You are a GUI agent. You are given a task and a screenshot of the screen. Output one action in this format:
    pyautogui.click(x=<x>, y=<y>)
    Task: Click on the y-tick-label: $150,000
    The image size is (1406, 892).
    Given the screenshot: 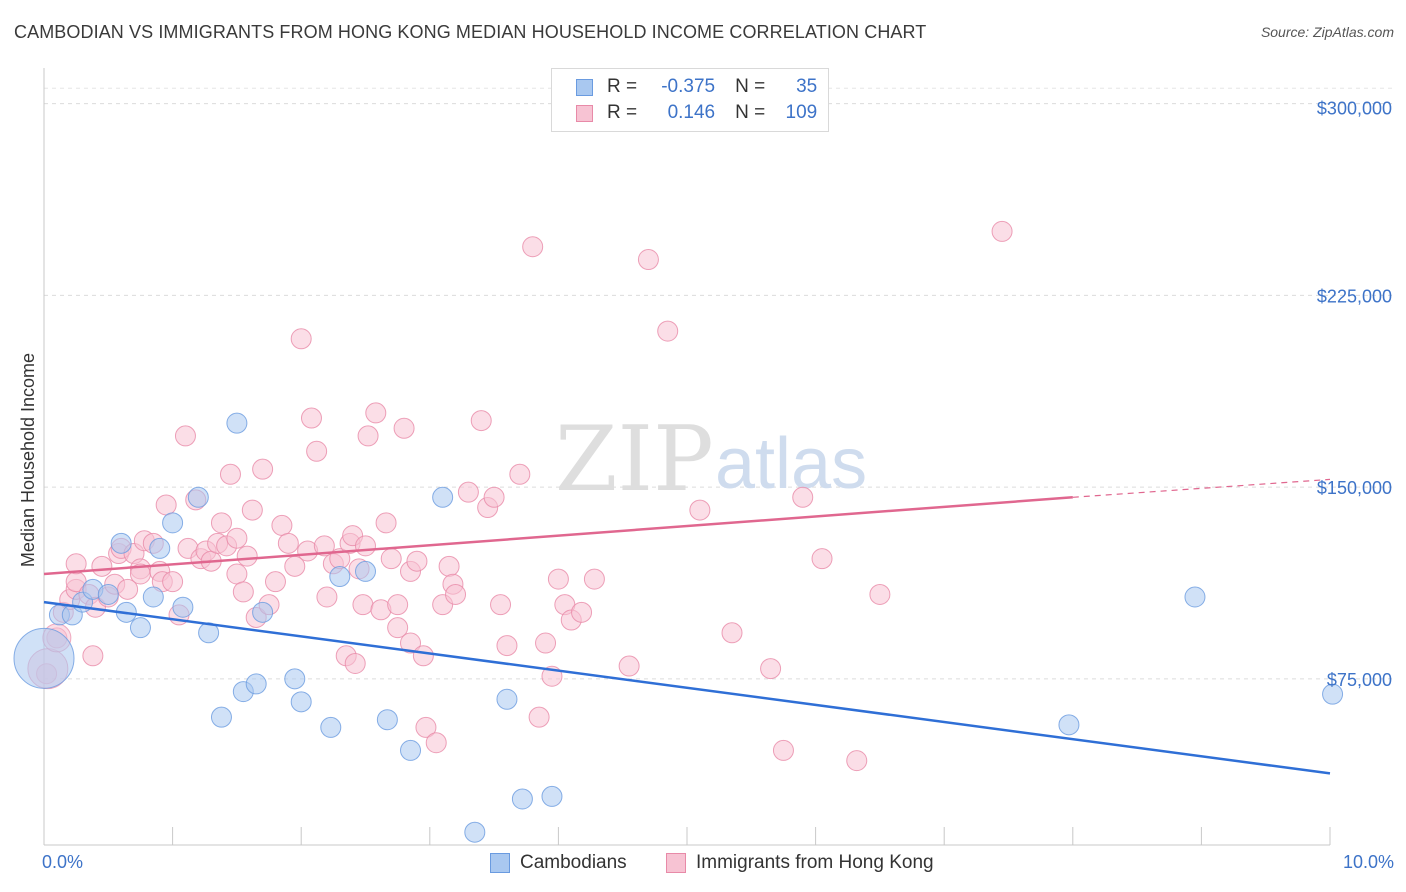 What is the action you would take?
    pyautogui.click(x=1354, y=488)
    